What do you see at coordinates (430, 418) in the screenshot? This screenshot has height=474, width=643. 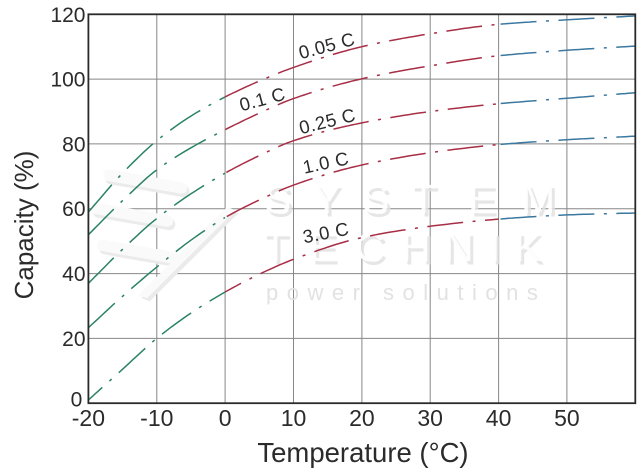 I see `svg-text: 30` at bounding box center [430, 418].